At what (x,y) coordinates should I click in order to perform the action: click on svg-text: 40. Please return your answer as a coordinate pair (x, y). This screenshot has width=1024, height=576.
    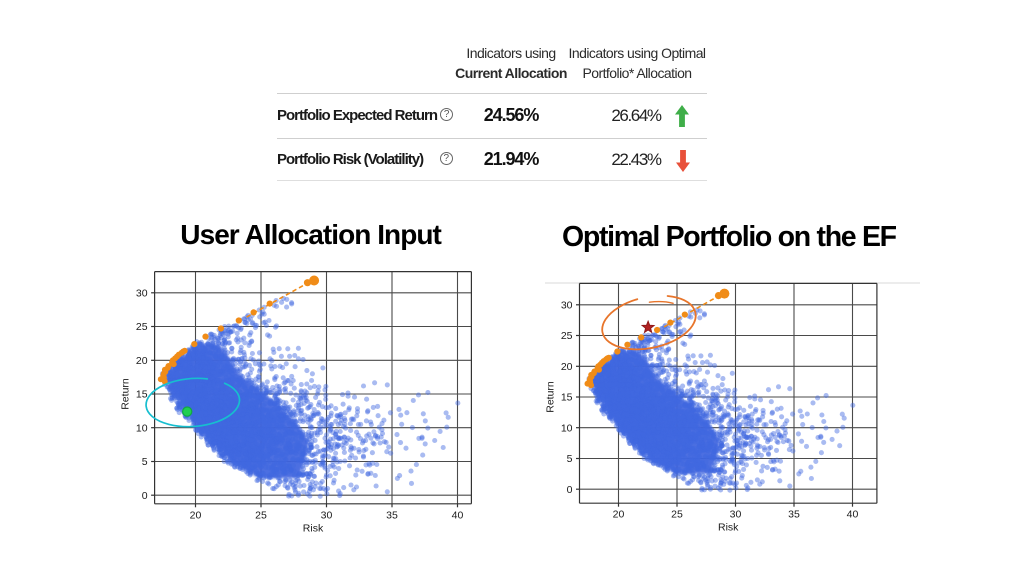
    Looking at the image, I should click on (458, 515).